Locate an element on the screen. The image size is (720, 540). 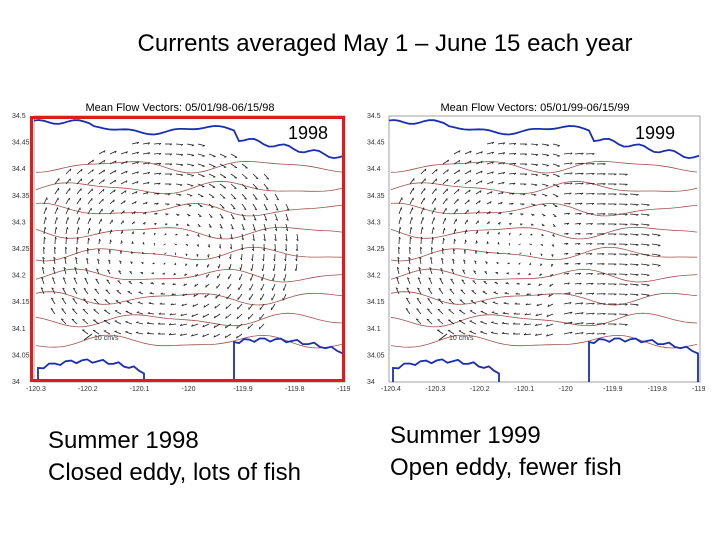
year-label-1998: 1998 is located at coordinates (308, 133).